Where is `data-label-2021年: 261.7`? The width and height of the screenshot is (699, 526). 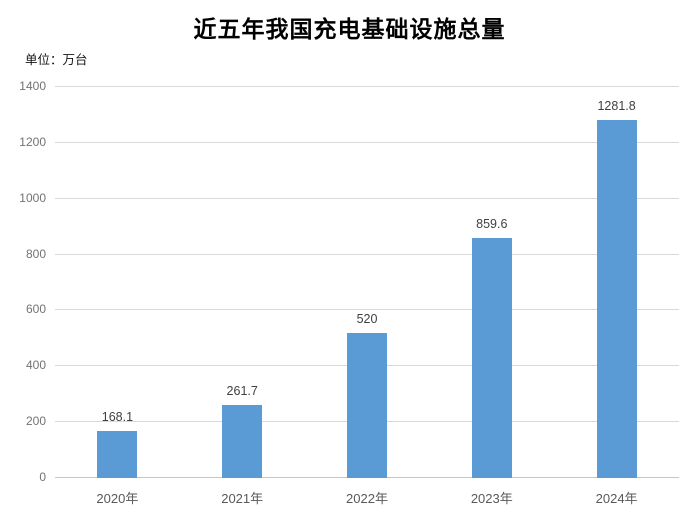 data-label-2021年: 261.7 is located at coordinates (242, 390).